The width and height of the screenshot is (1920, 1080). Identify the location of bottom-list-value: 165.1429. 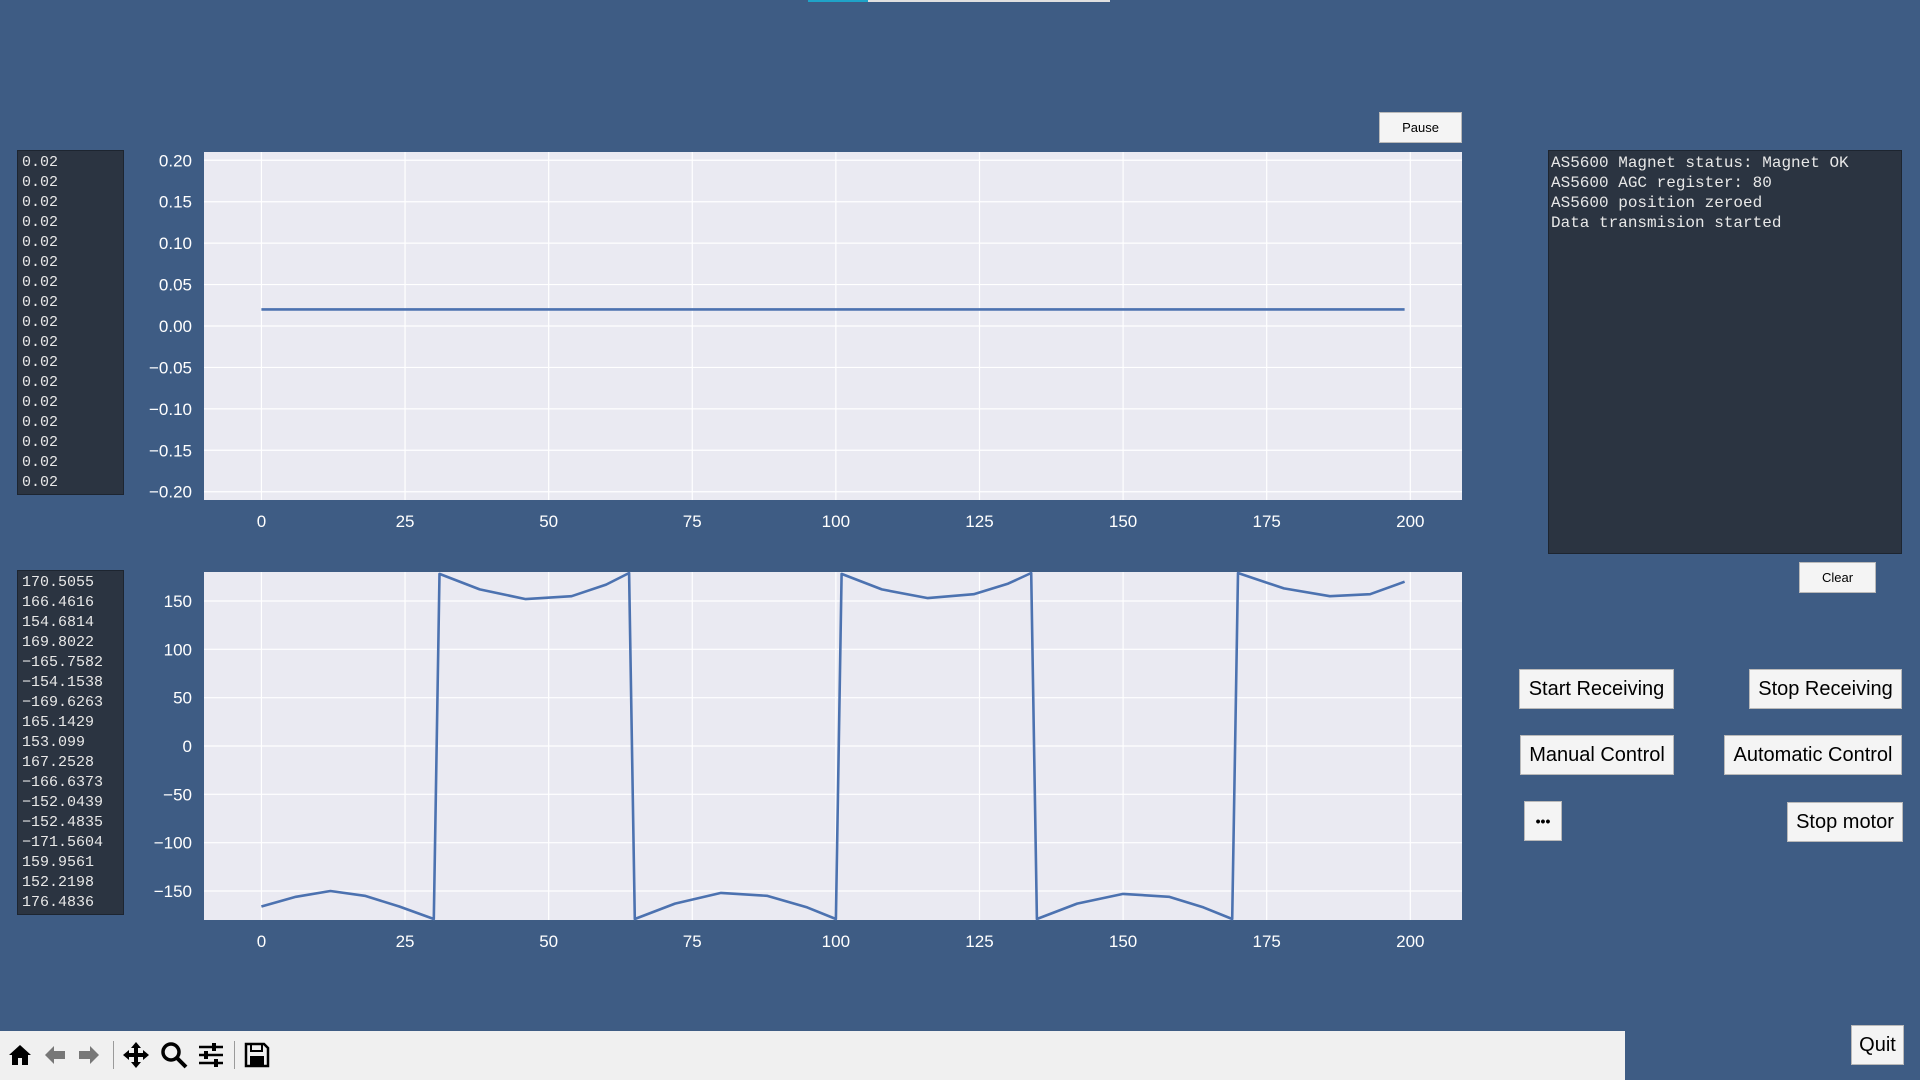
(58, 722).